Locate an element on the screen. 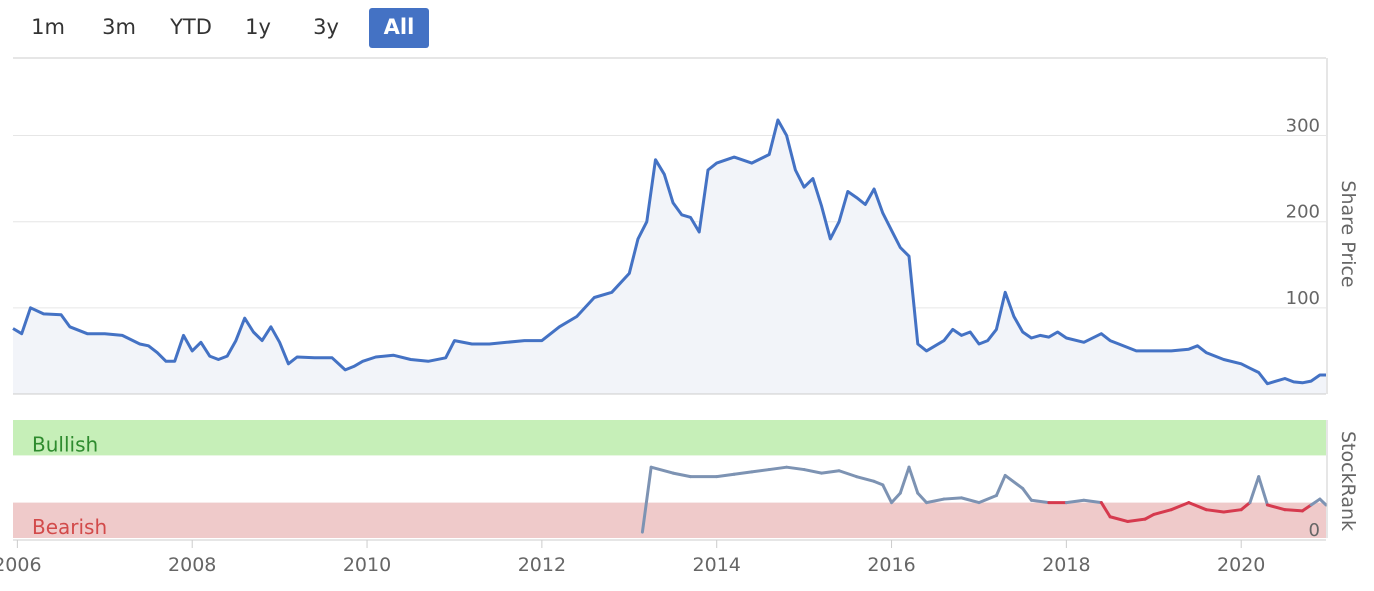 The image size is (1374, 591). rank-band-bearish is located at coordinates (669, 520).